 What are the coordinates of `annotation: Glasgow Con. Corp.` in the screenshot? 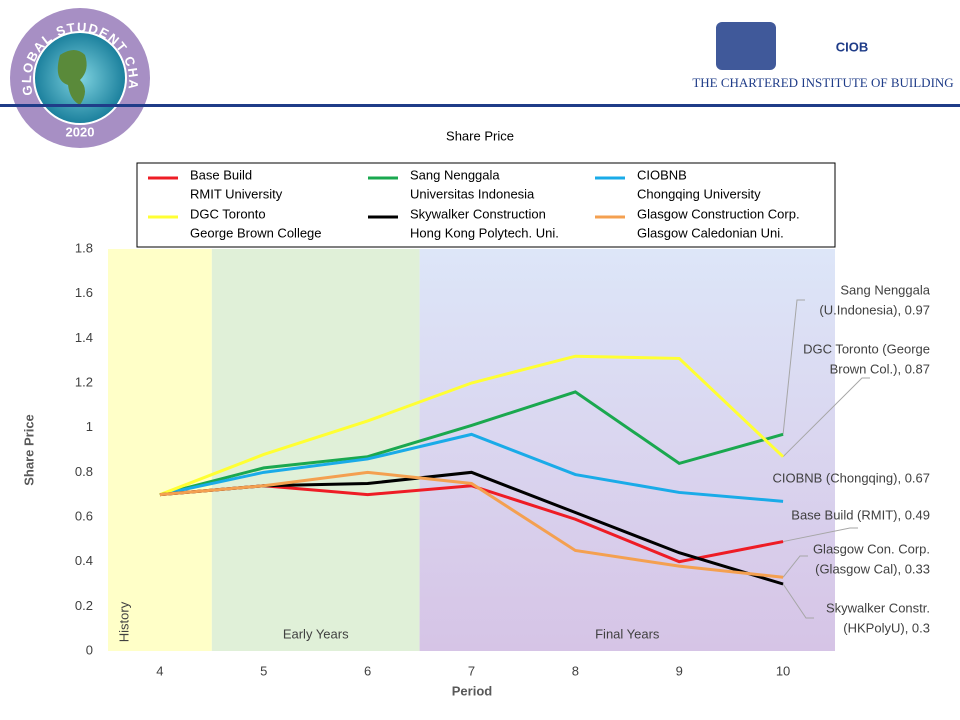 It's located at (871, 548).